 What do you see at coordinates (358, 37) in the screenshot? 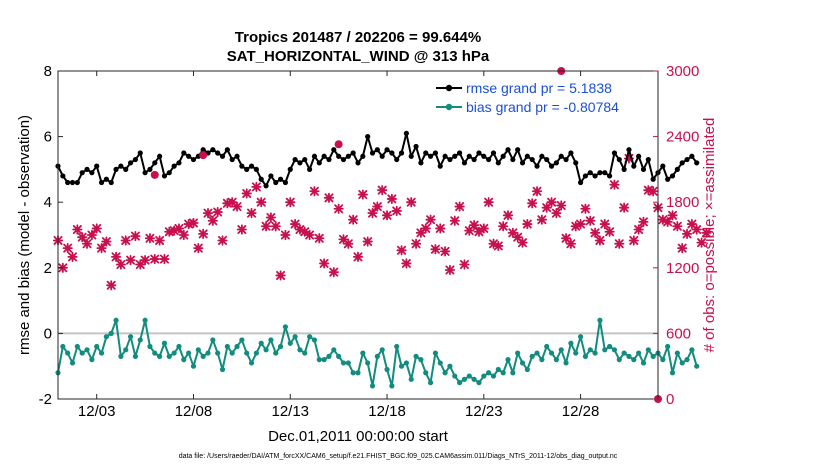
I see `chart-title: Tropics 201487 / 202206 = 99.644%` at bounding box center [358, 37].